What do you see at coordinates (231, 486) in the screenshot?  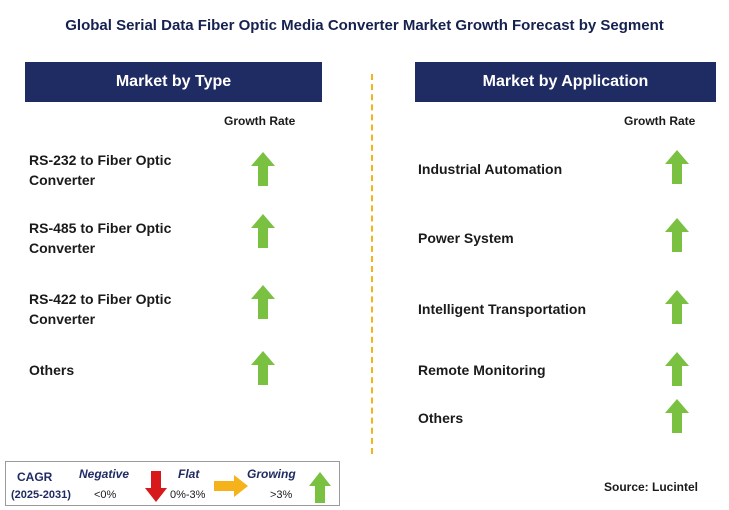 I see `yellow-right-arrow-icon` at bounding box center [231, 486].